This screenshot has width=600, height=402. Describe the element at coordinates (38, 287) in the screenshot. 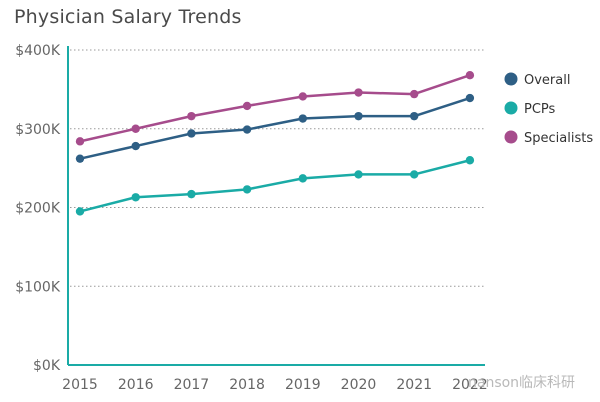

I see `y-tick-label: $100K` at that location.